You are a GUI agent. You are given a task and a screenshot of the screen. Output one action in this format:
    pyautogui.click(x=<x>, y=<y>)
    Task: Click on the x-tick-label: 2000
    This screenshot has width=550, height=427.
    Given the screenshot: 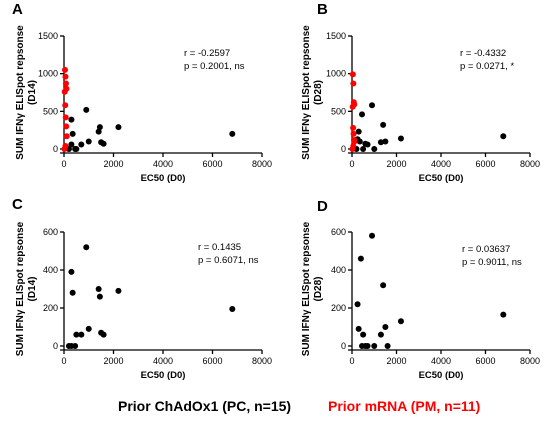 What is the action you would take?
    pyautogui.click(x=396, y=361)
    